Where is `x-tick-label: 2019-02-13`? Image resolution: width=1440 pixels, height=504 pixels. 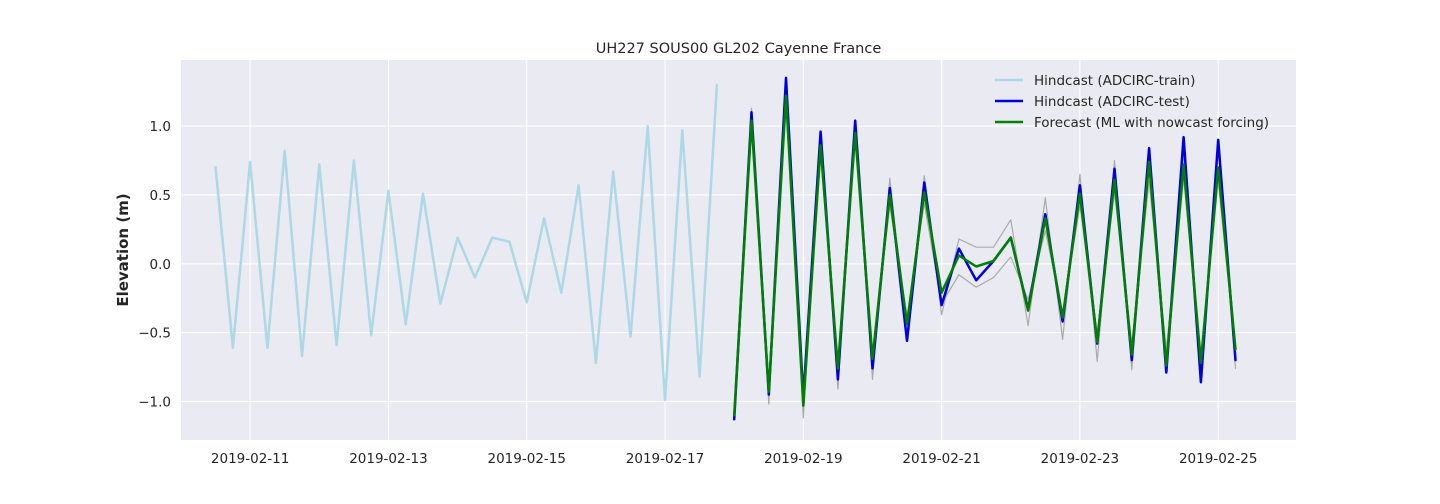
x-tick-label: 2019-02-13 is located at coordinates (388, 459).